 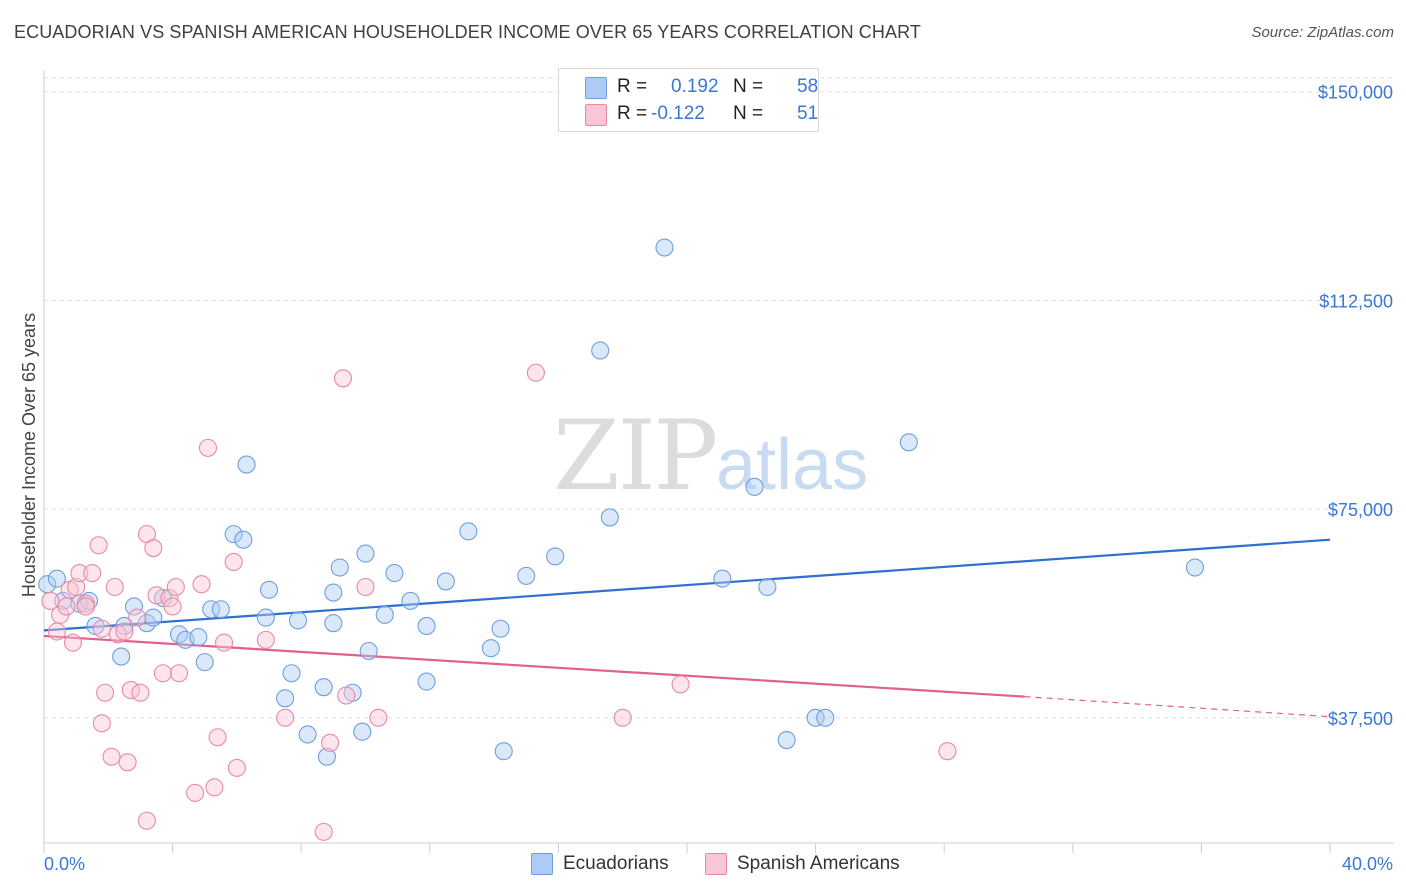 I want to click on legend-r-value: -0.122, so click(x=678, y=113).